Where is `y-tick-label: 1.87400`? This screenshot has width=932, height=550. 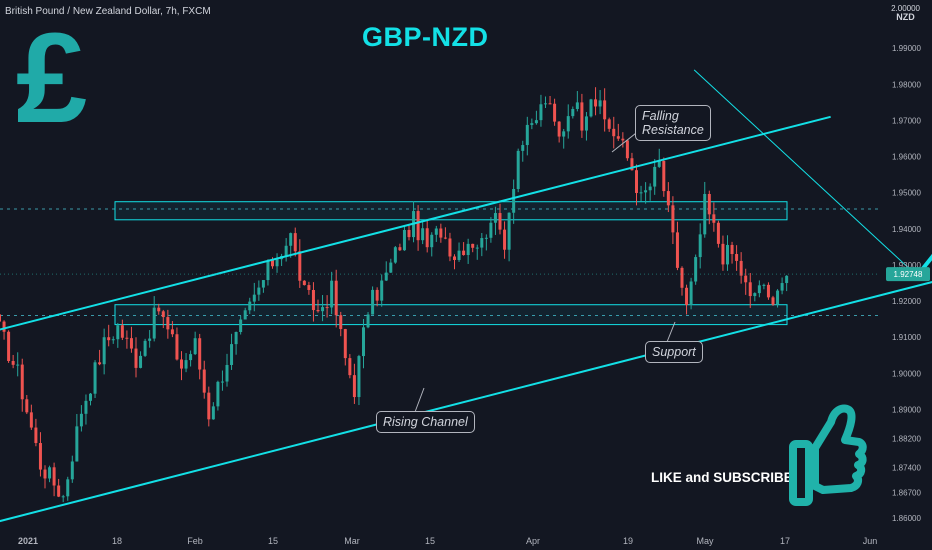 y-tick-label: 1.87400 is located at coordinates (906, 467).